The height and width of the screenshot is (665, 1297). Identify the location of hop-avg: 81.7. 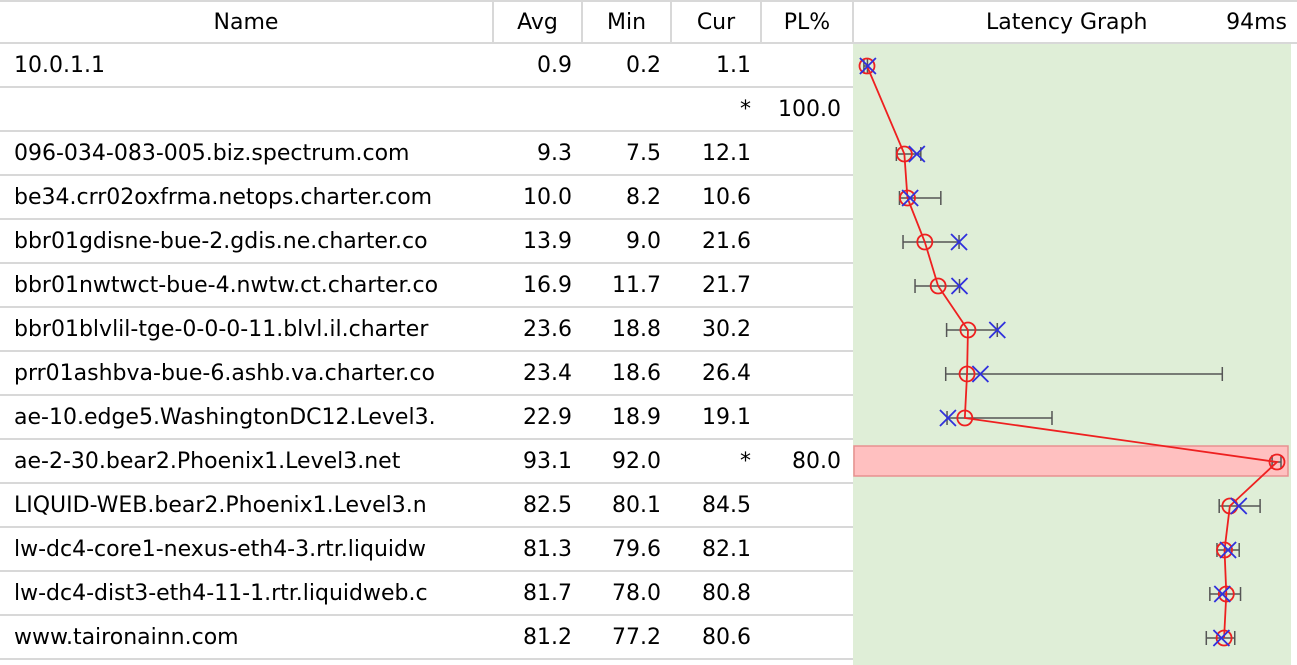
(547, 593).